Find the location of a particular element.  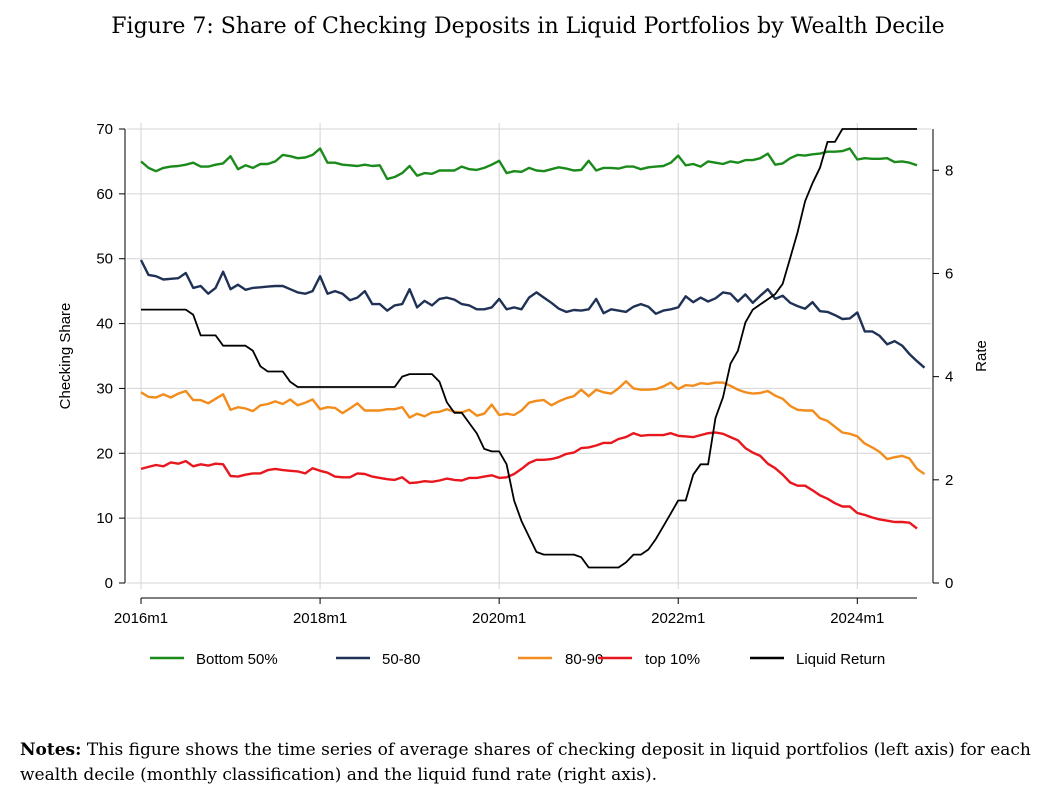

legend-label: top 10% is located at coordinates (672, 659).